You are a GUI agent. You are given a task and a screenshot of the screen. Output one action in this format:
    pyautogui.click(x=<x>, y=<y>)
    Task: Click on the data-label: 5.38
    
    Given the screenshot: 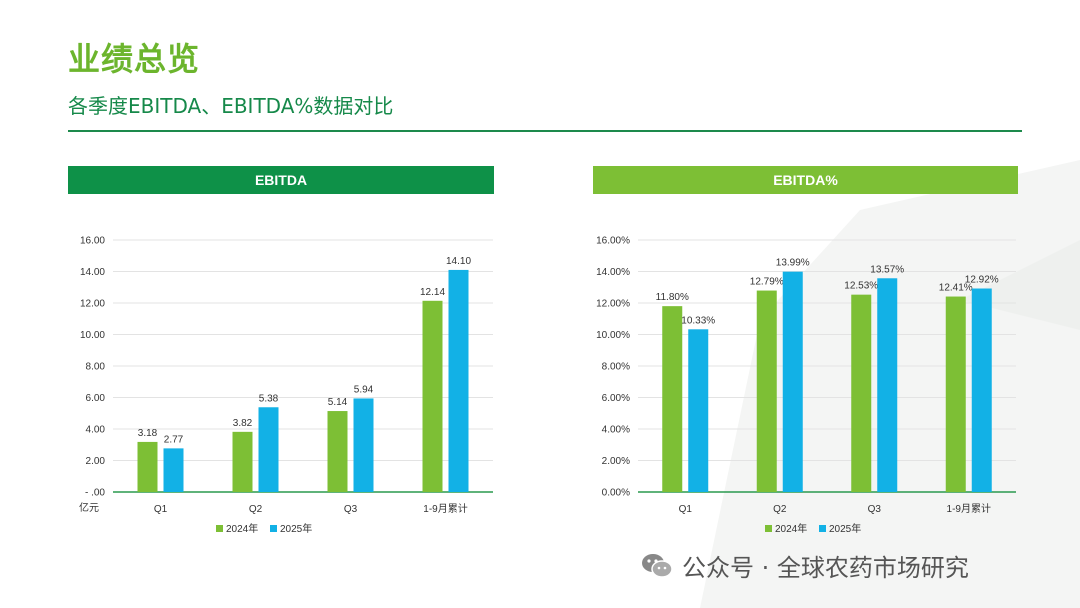 What is the action you would take?
    pyautogui.click(x=269, y=398)
    